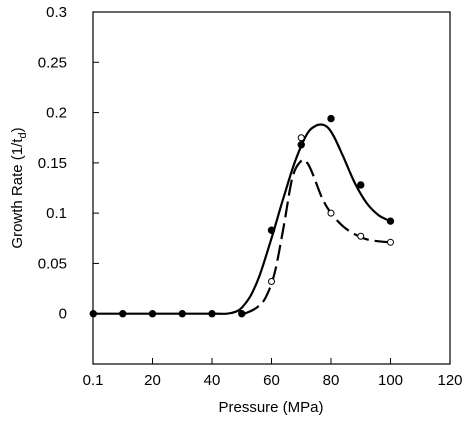 The width and height of the screenshot is (474, 426). What do you see at coordinates (93, 380) in the screenshot?
I see `x-tick-label: 0.1` at bounding box center [93, 380].